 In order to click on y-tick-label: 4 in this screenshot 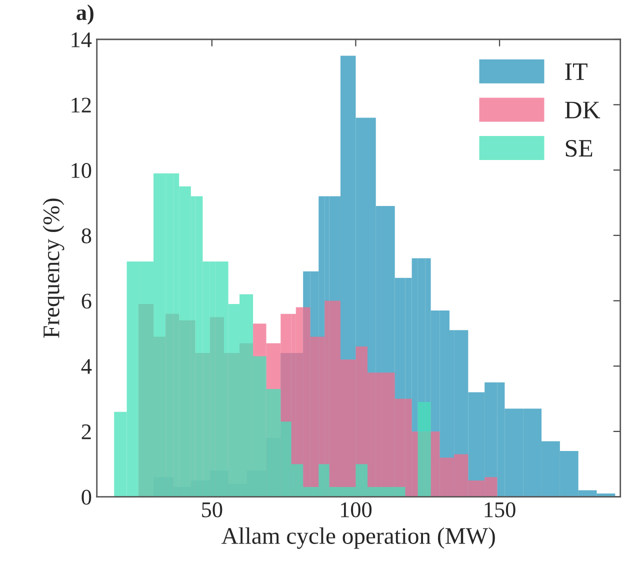, I will do `click(86, 366)`.